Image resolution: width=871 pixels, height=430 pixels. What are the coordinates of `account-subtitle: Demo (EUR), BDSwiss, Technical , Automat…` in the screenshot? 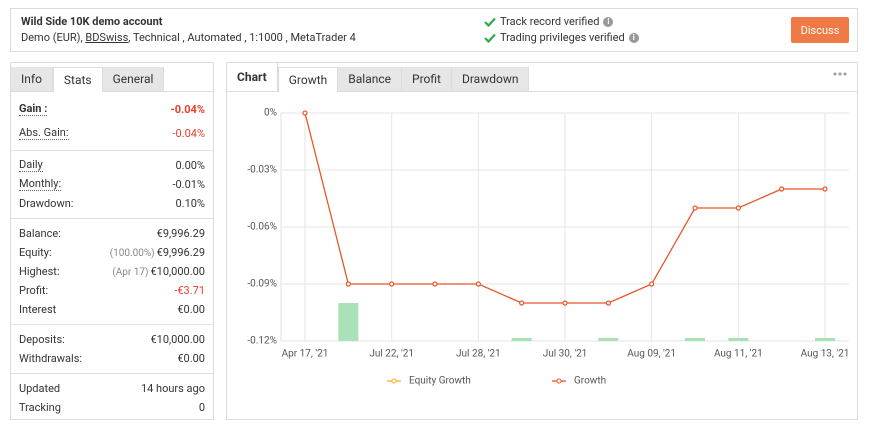 It's located at (188, 37).